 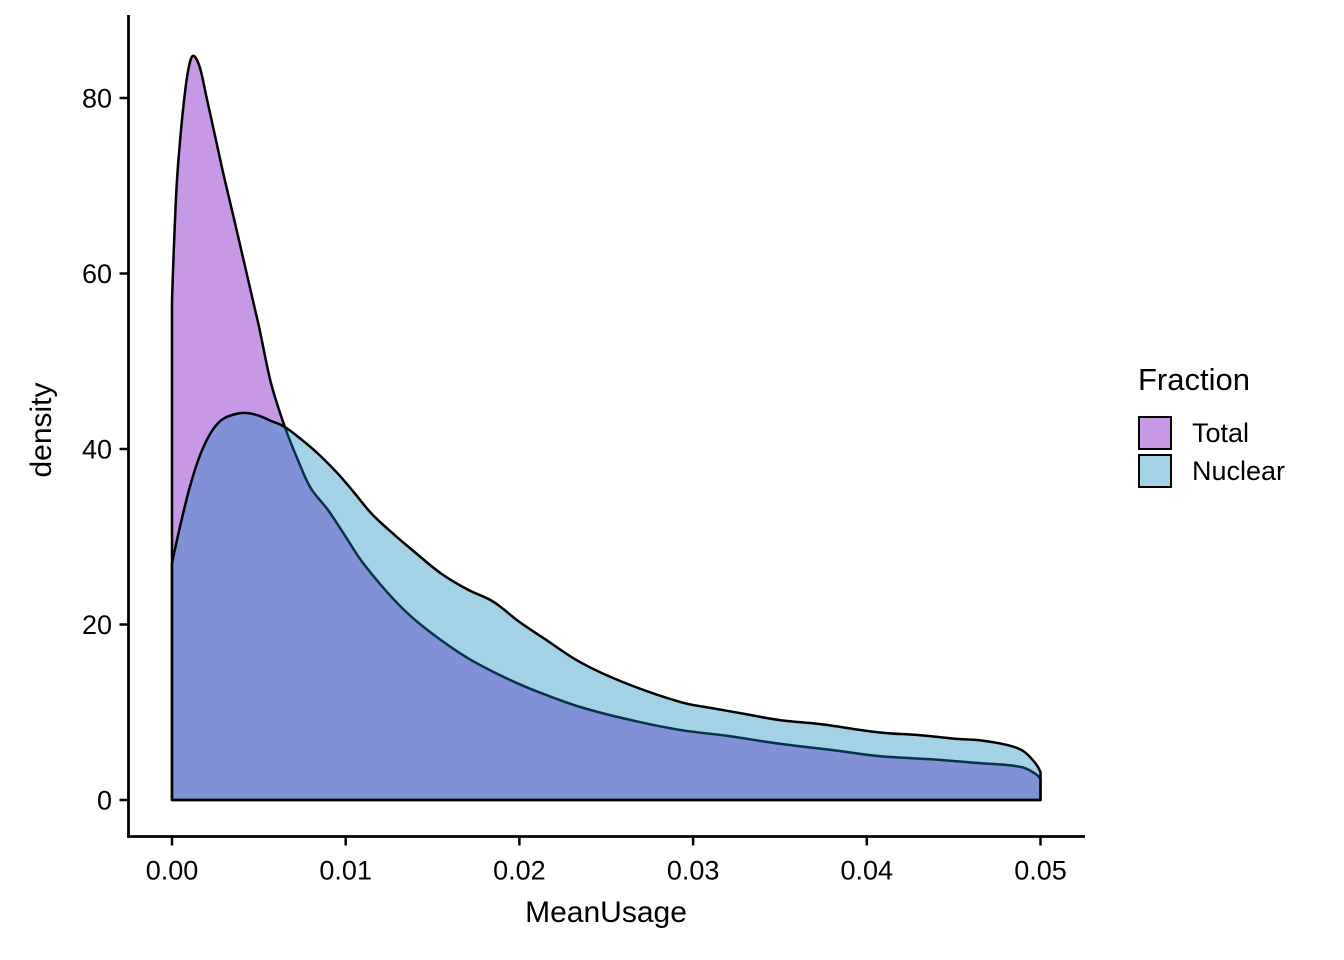 I want to click on legend: Fraction Total Nuclear, so click(x=1211, y=426).